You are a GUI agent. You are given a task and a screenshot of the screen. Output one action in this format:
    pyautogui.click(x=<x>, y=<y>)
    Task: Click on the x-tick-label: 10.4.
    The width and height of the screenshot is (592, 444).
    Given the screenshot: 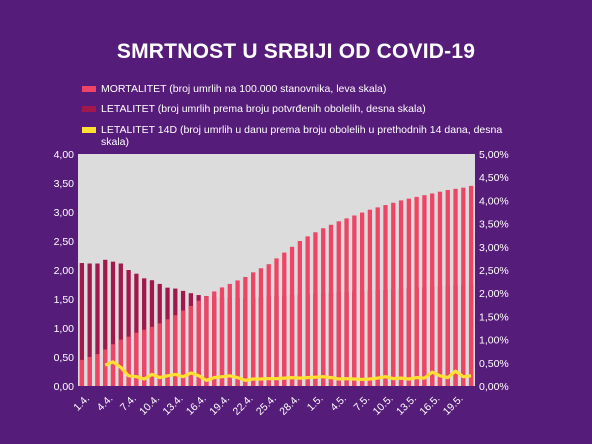 What is the action you would take?
    pyautogui.click(x=149, y=405)
    